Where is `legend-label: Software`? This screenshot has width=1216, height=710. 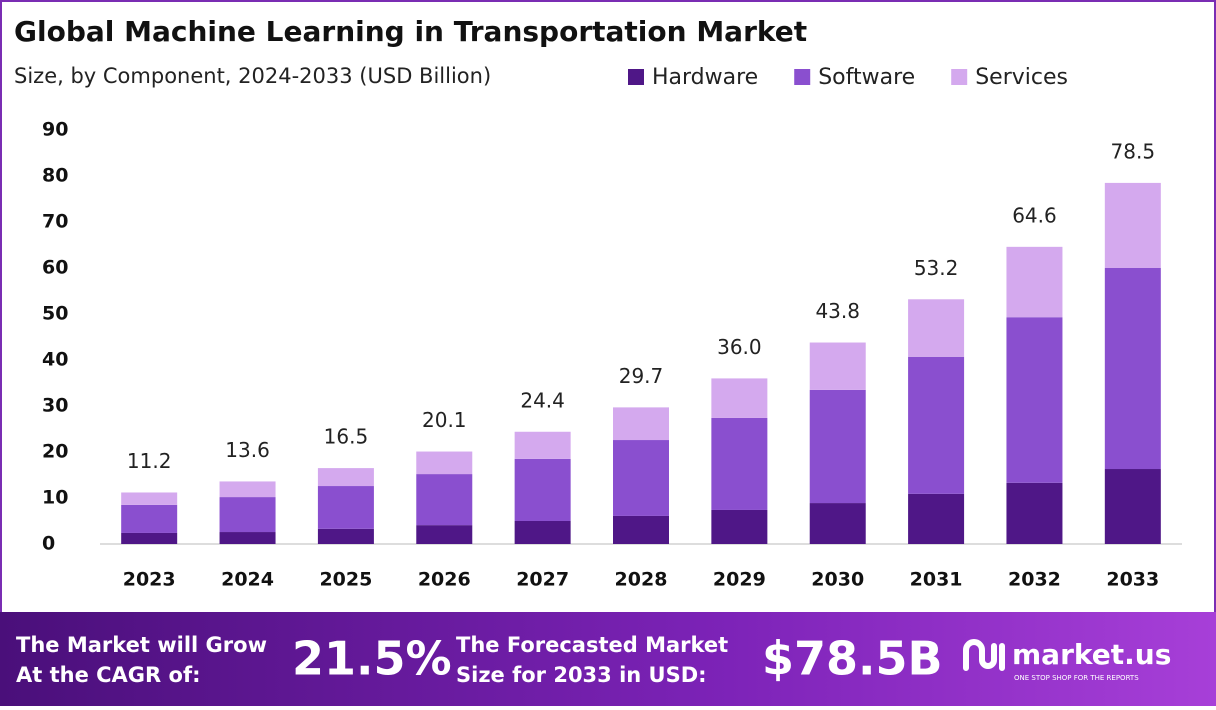
legend-label: Software is located at coordinates (866, 77).